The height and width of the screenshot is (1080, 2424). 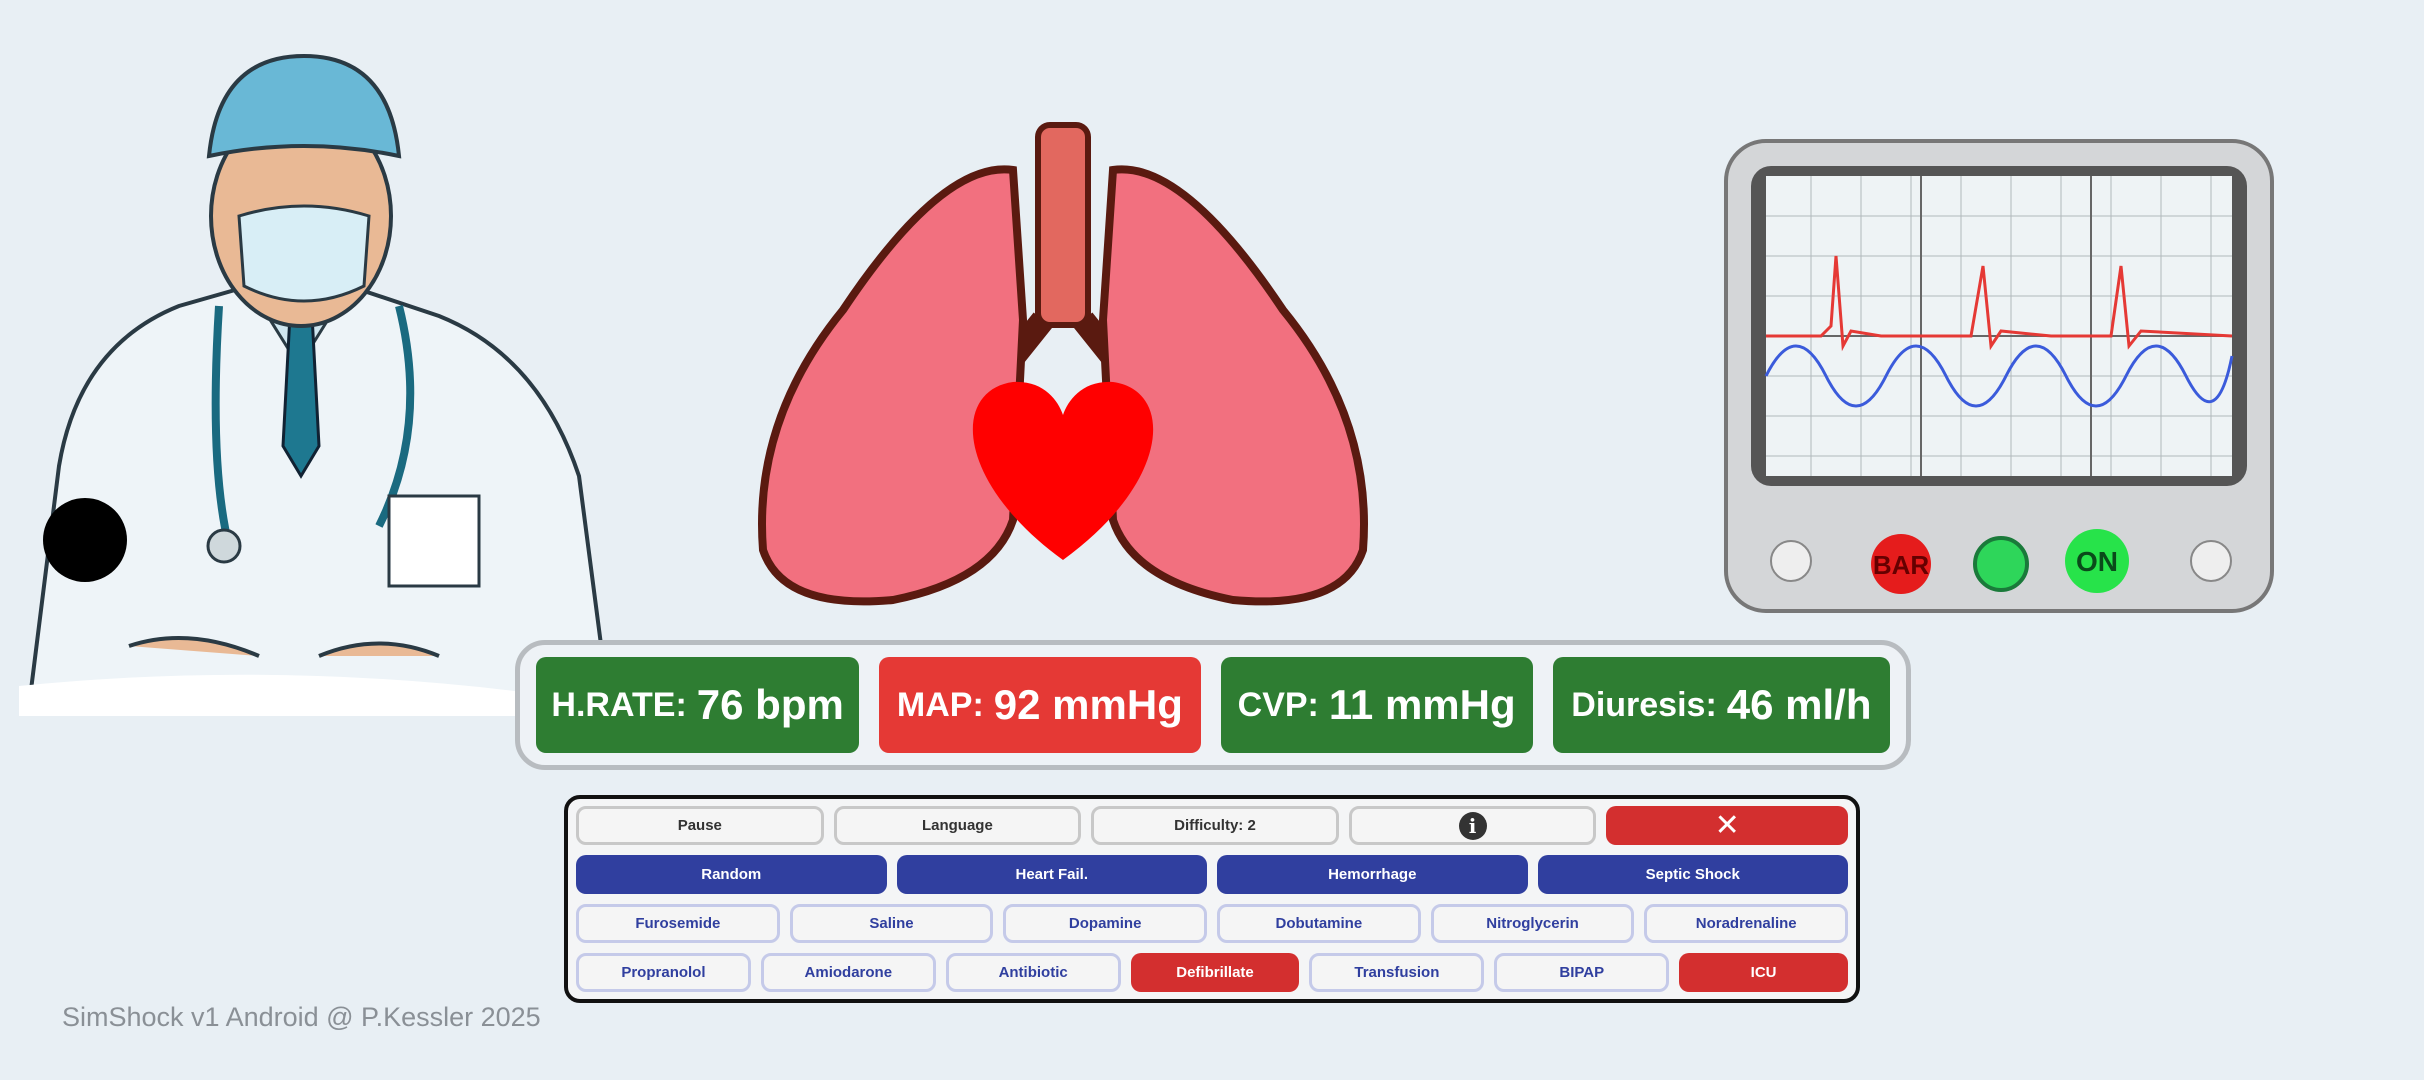 I want to click on treatment-icu: ICU, so click(x=1764, y=972).